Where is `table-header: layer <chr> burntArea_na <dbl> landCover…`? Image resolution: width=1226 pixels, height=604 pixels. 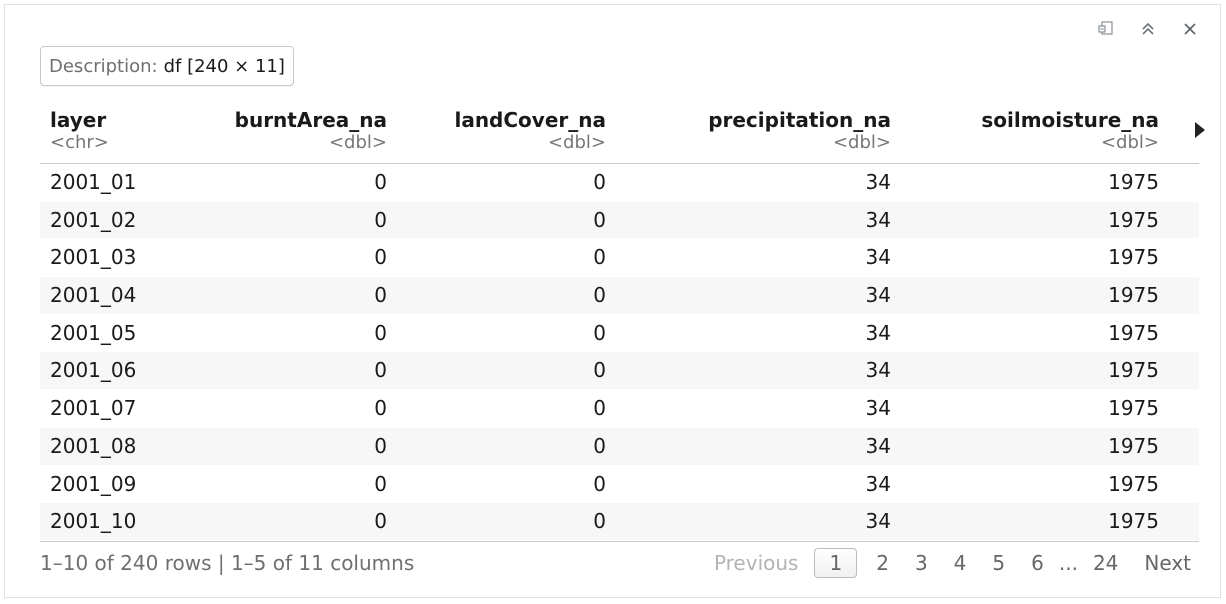 table-header: layer <chr> burntArea_na <dbl> landCover… is located at coordinates (622, 134).